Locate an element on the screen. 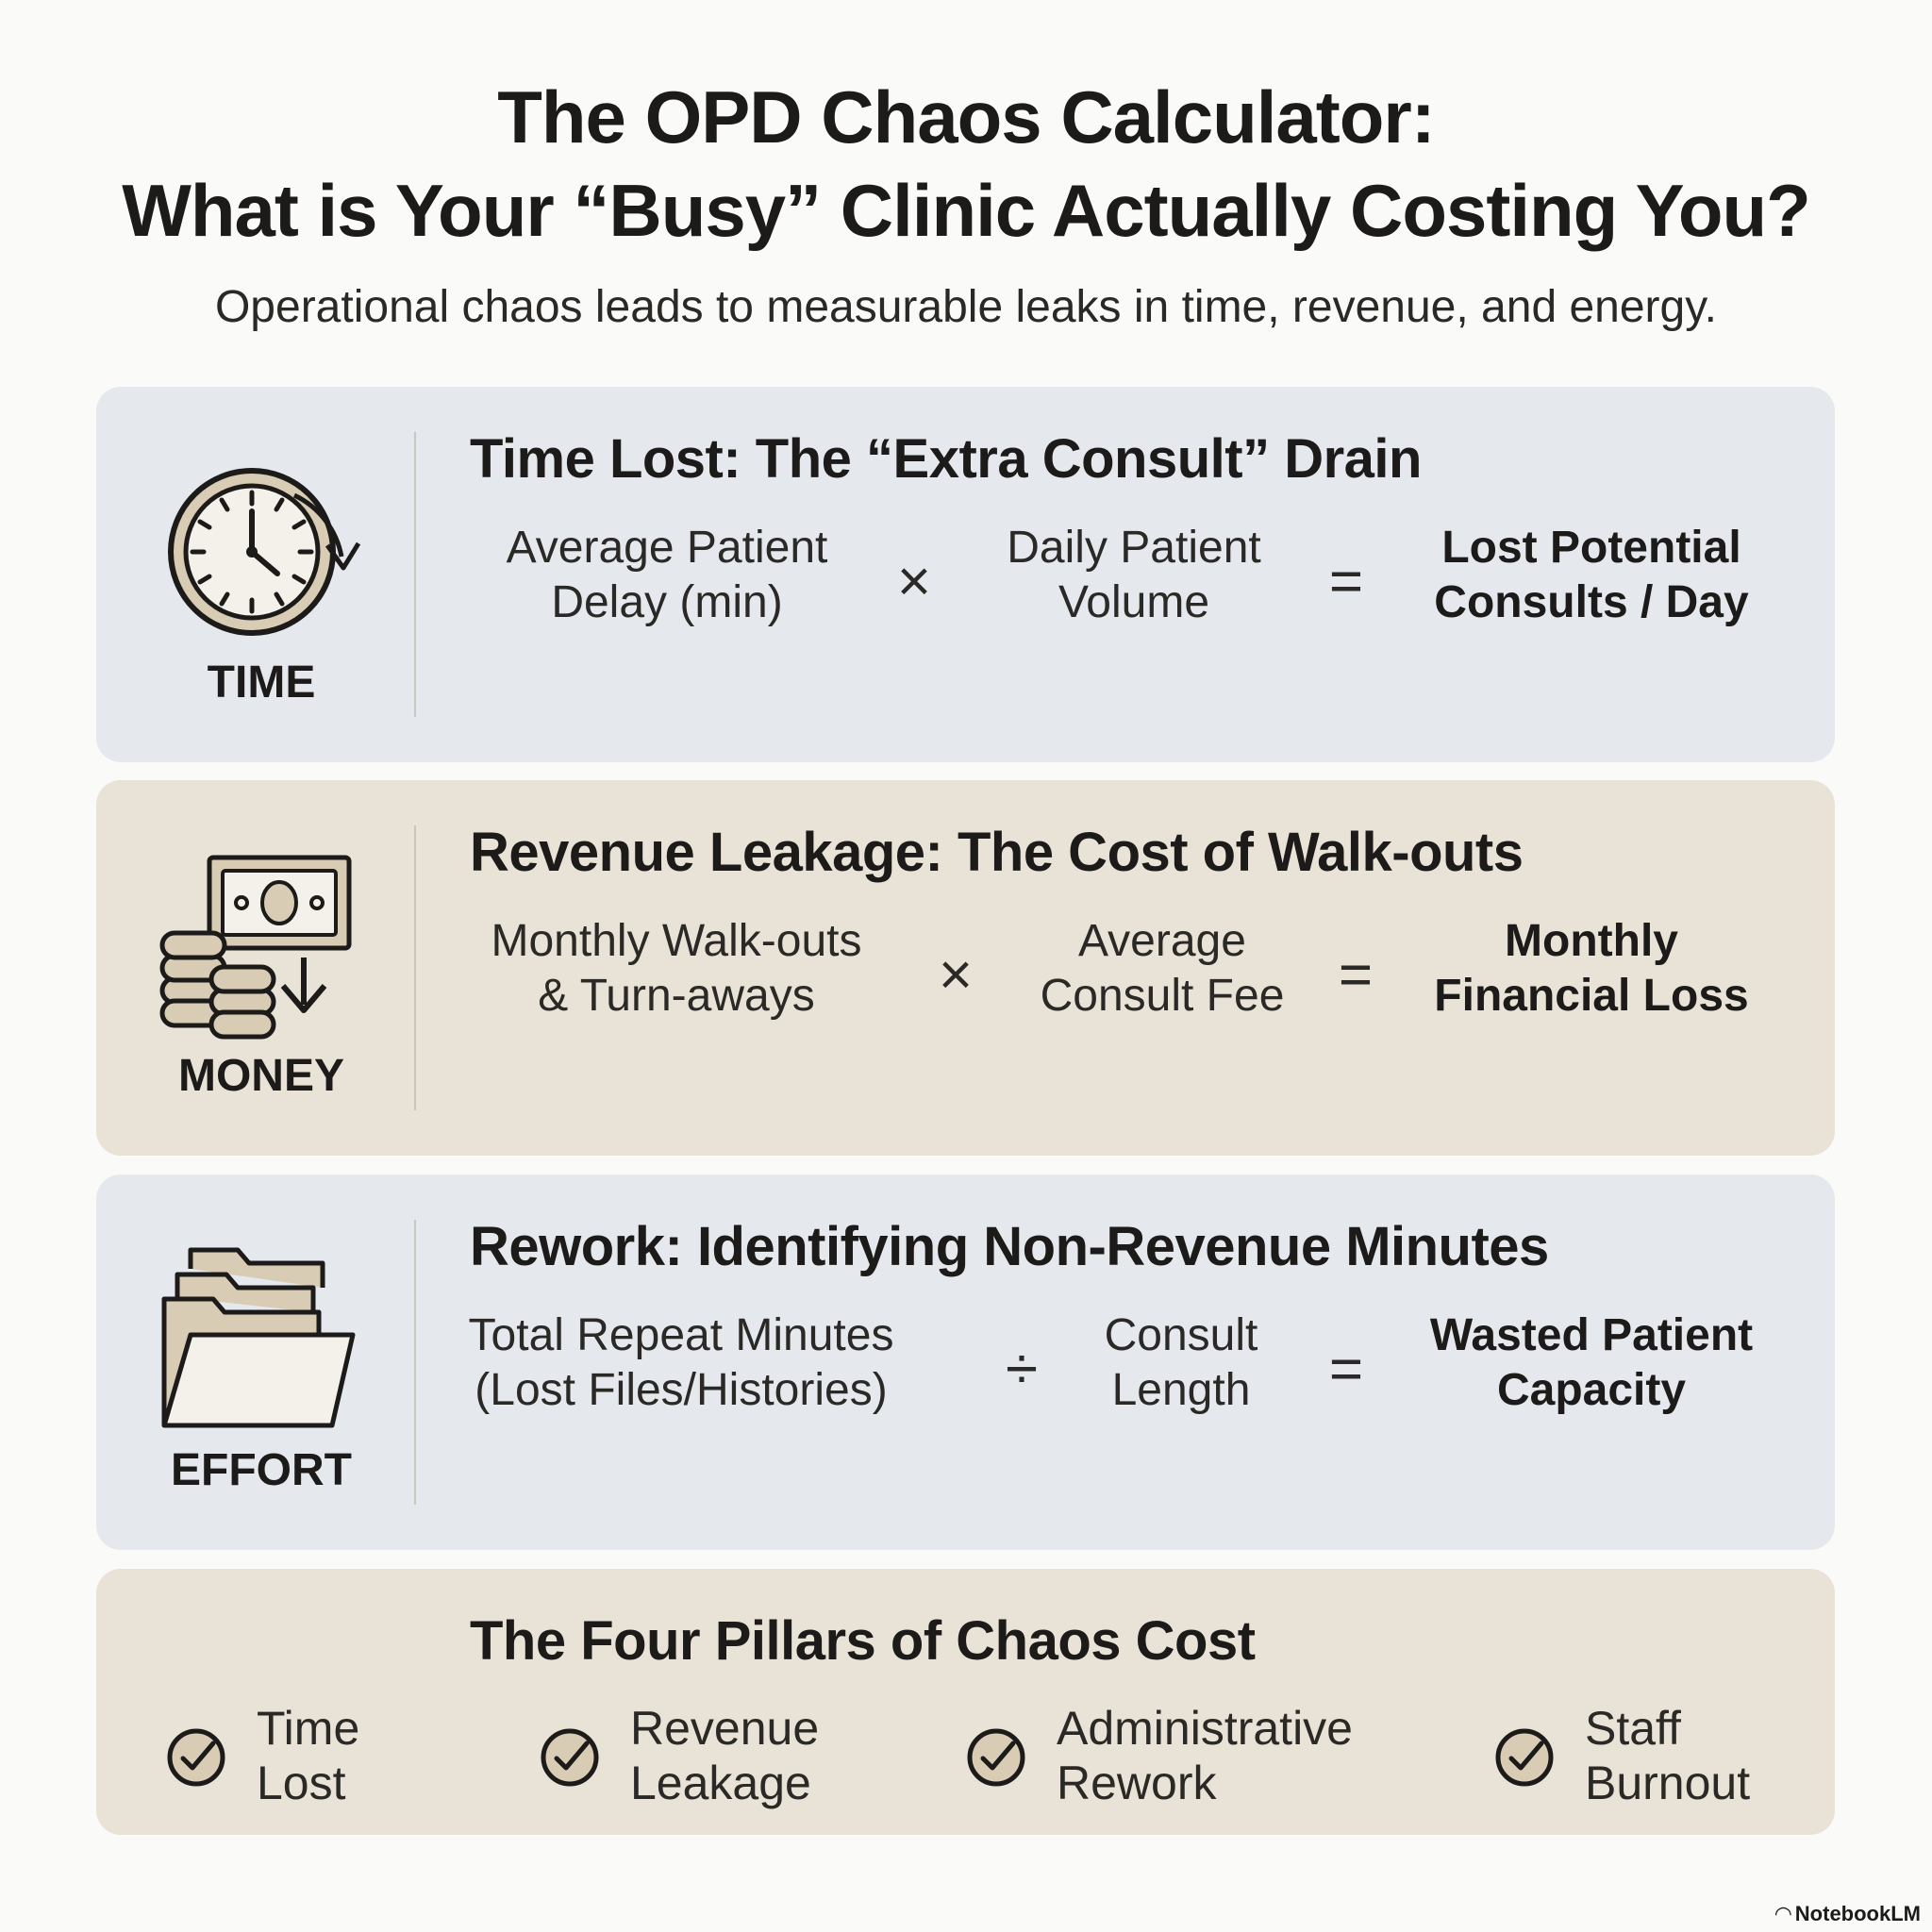 The width and height of the screenshot is (1932, 1932). divide-operator: ÷ is located at coordinates (1022, 1370).